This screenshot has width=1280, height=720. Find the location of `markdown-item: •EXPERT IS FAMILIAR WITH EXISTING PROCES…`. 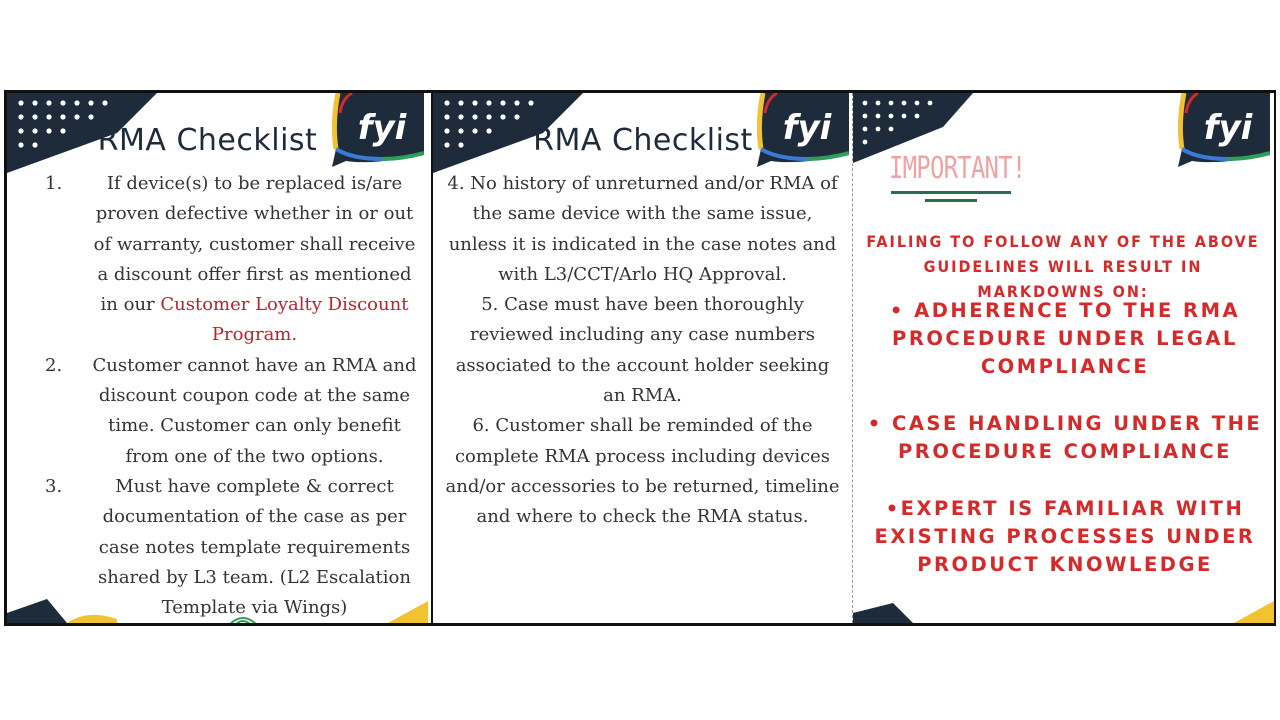

markdown-item: •EXPERT IS FAMILIAR WITH EXISTING PROCES… is located at coordinates (1065, 536).